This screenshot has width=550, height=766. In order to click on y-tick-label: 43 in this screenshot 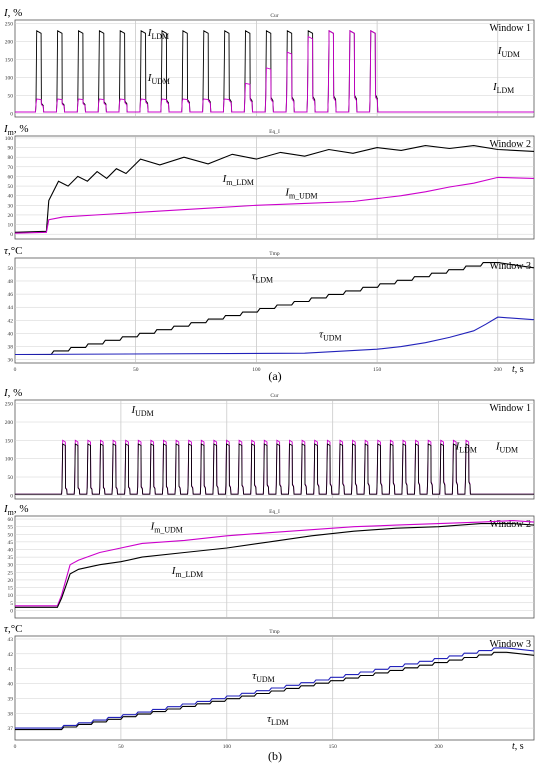, I will do `click(11, 640)`.